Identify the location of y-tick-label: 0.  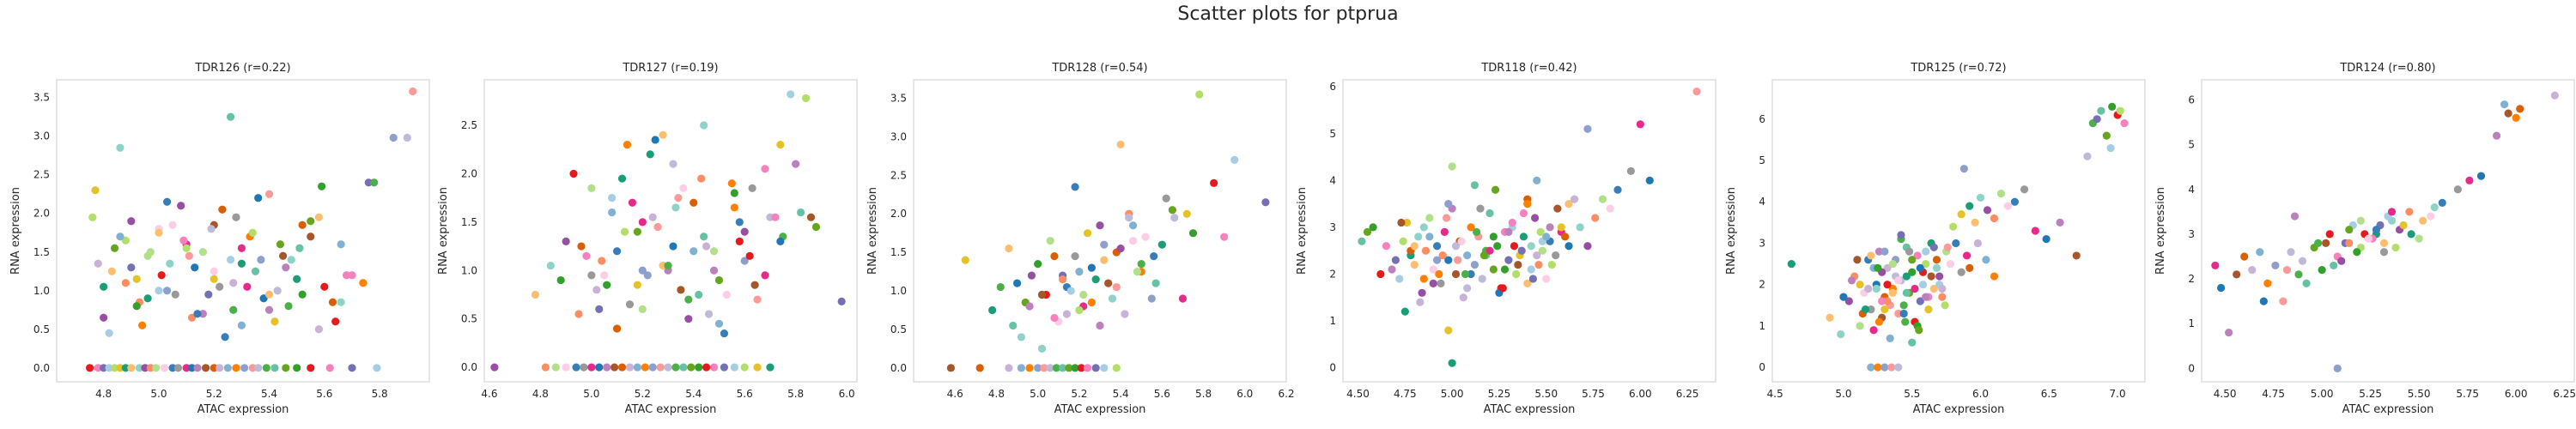
(1332, 368).